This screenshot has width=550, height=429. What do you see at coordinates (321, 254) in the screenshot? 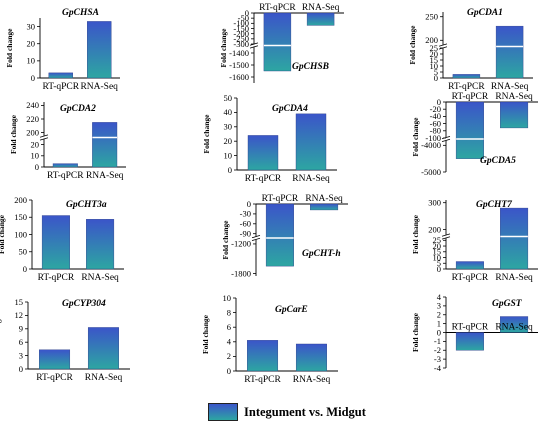
I see `chart-title: GpCHT-h` at bounding box center [321, 254].